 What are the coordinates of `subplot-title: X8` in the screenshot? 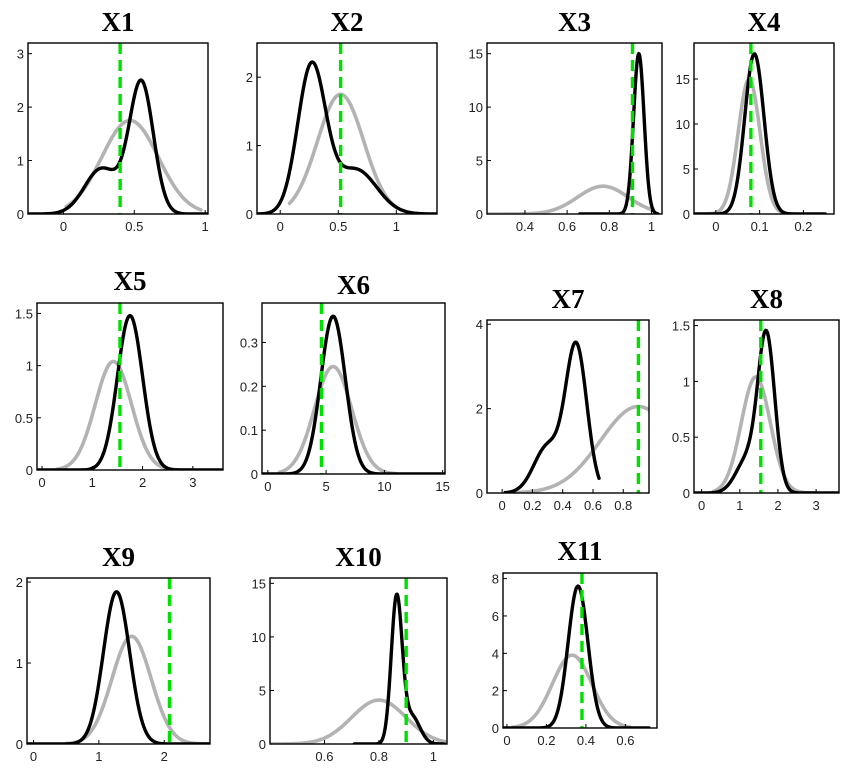 It's located at (766, 299).